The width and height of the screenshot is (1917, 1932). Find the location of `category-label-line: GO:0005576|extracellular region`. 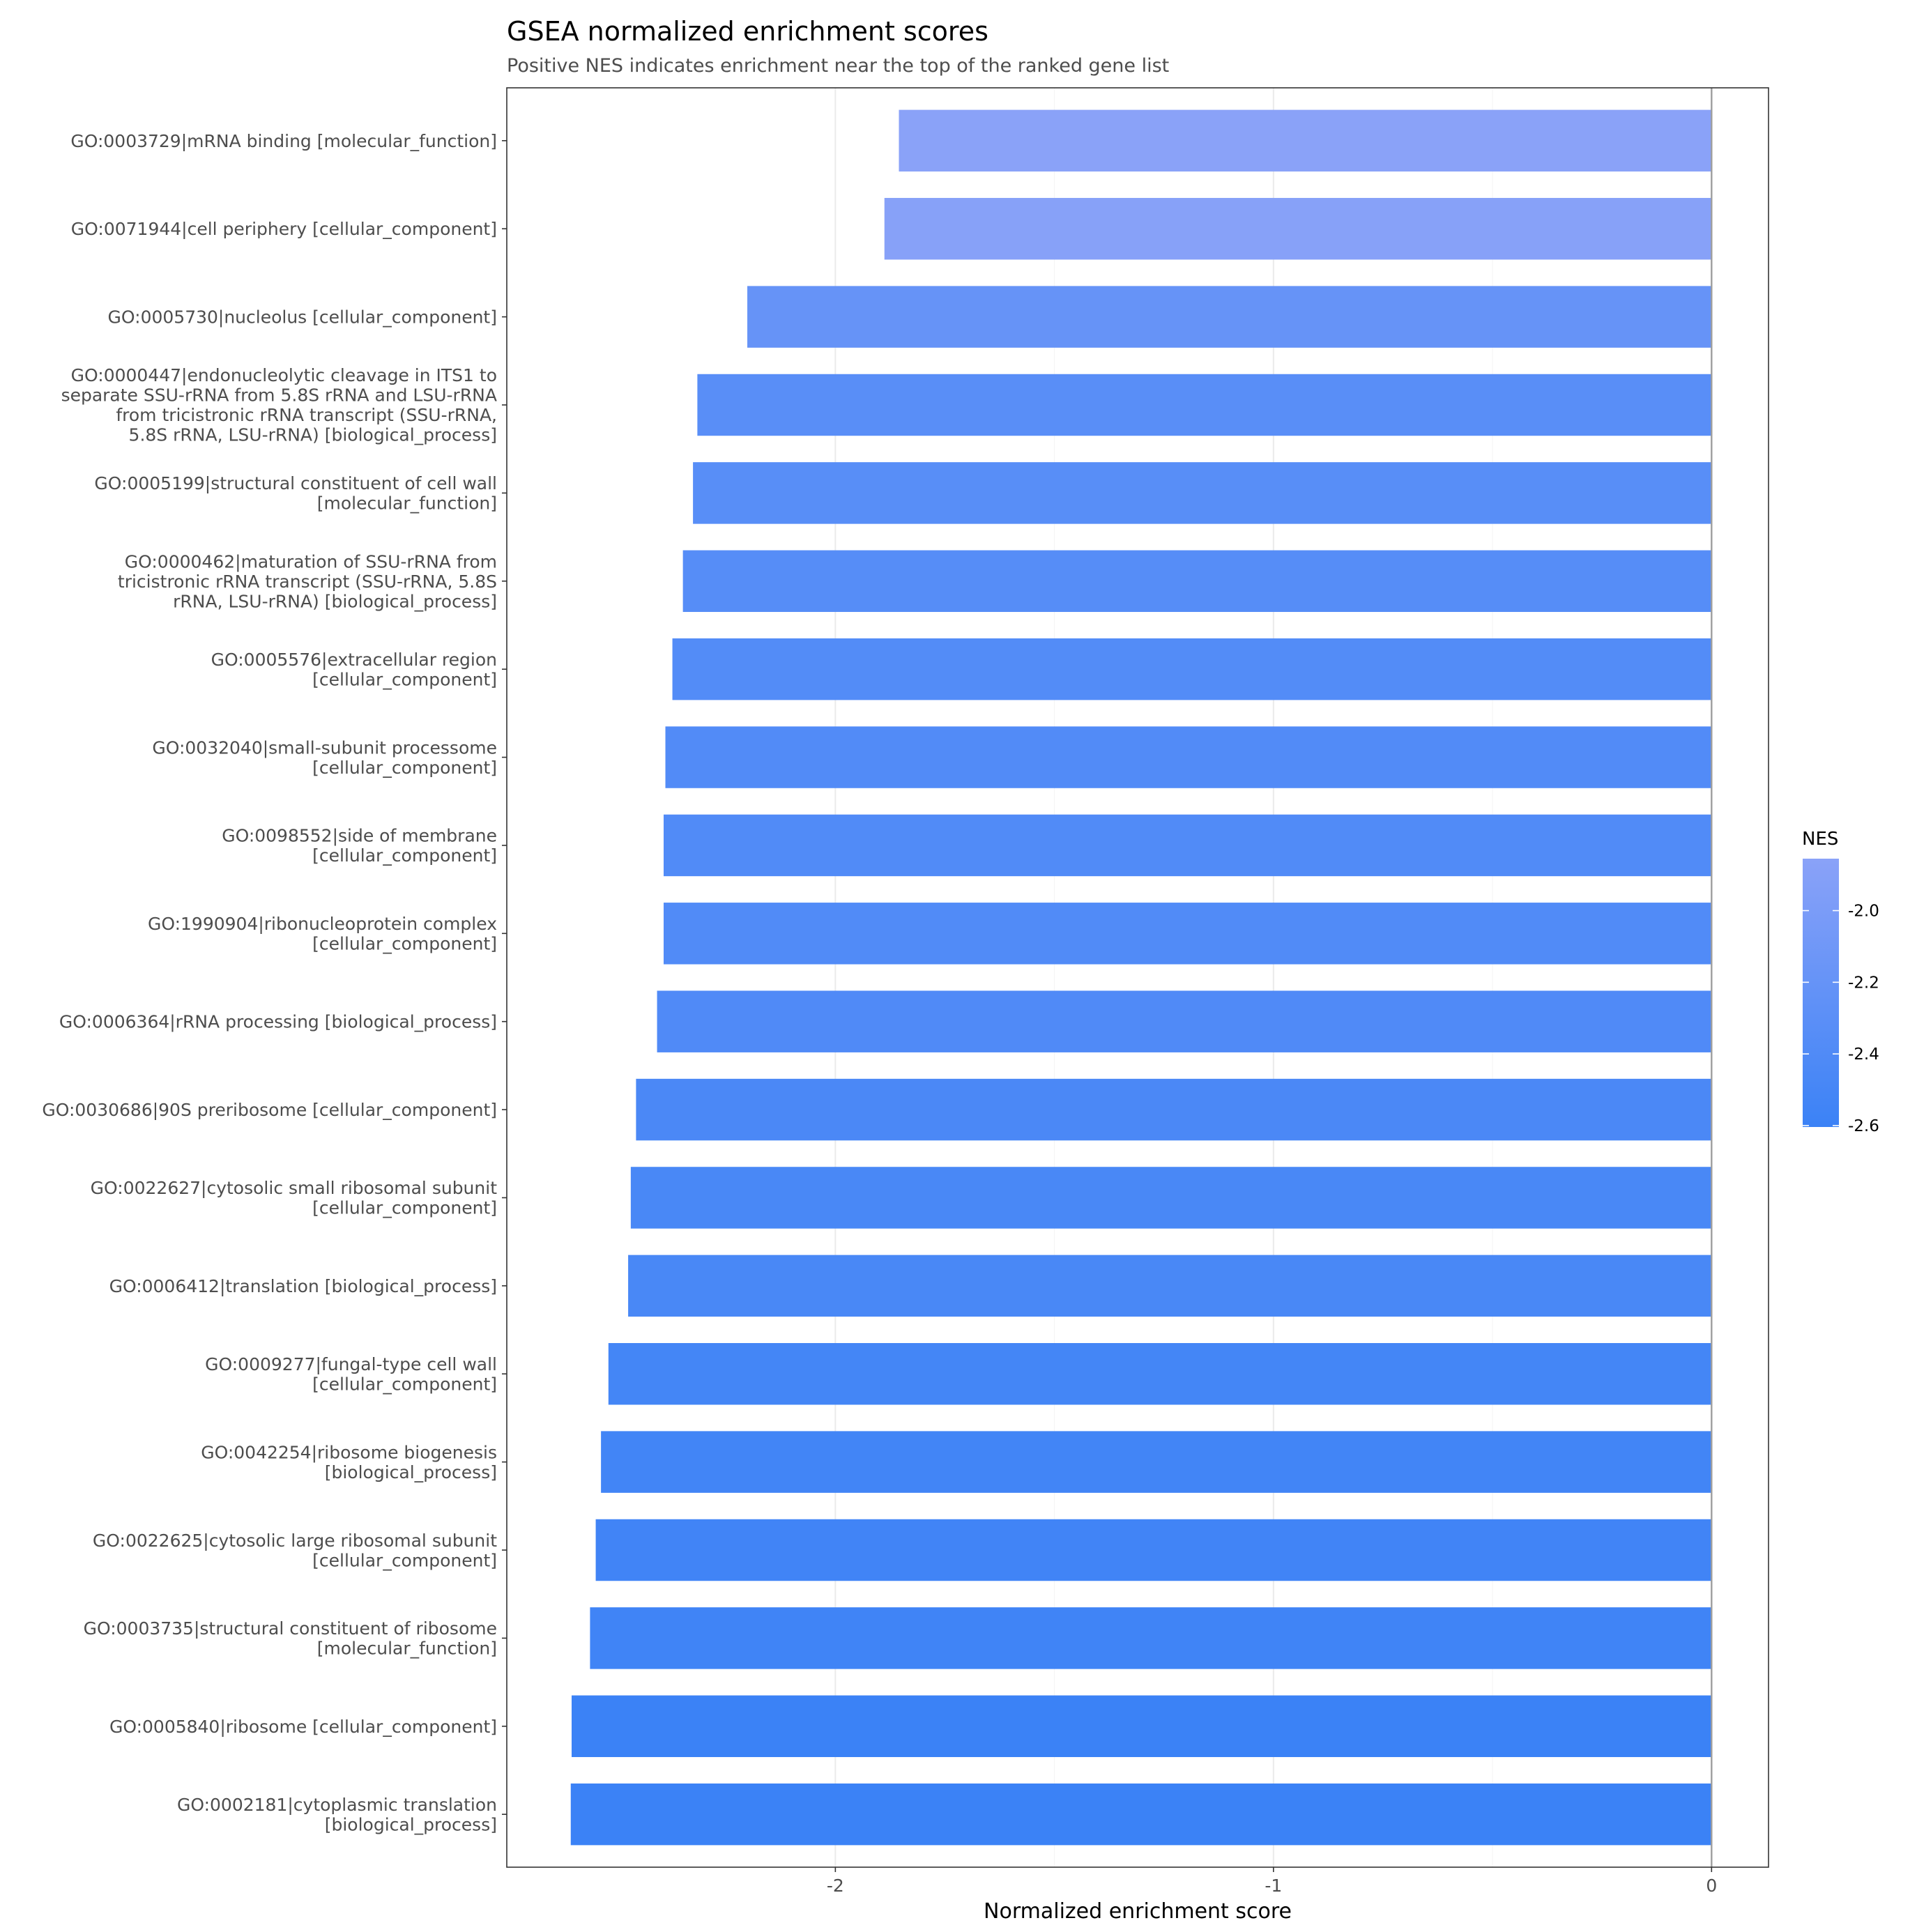

category-label-line: GO:0005576|extracellular region is located at coordinates (354, 660).